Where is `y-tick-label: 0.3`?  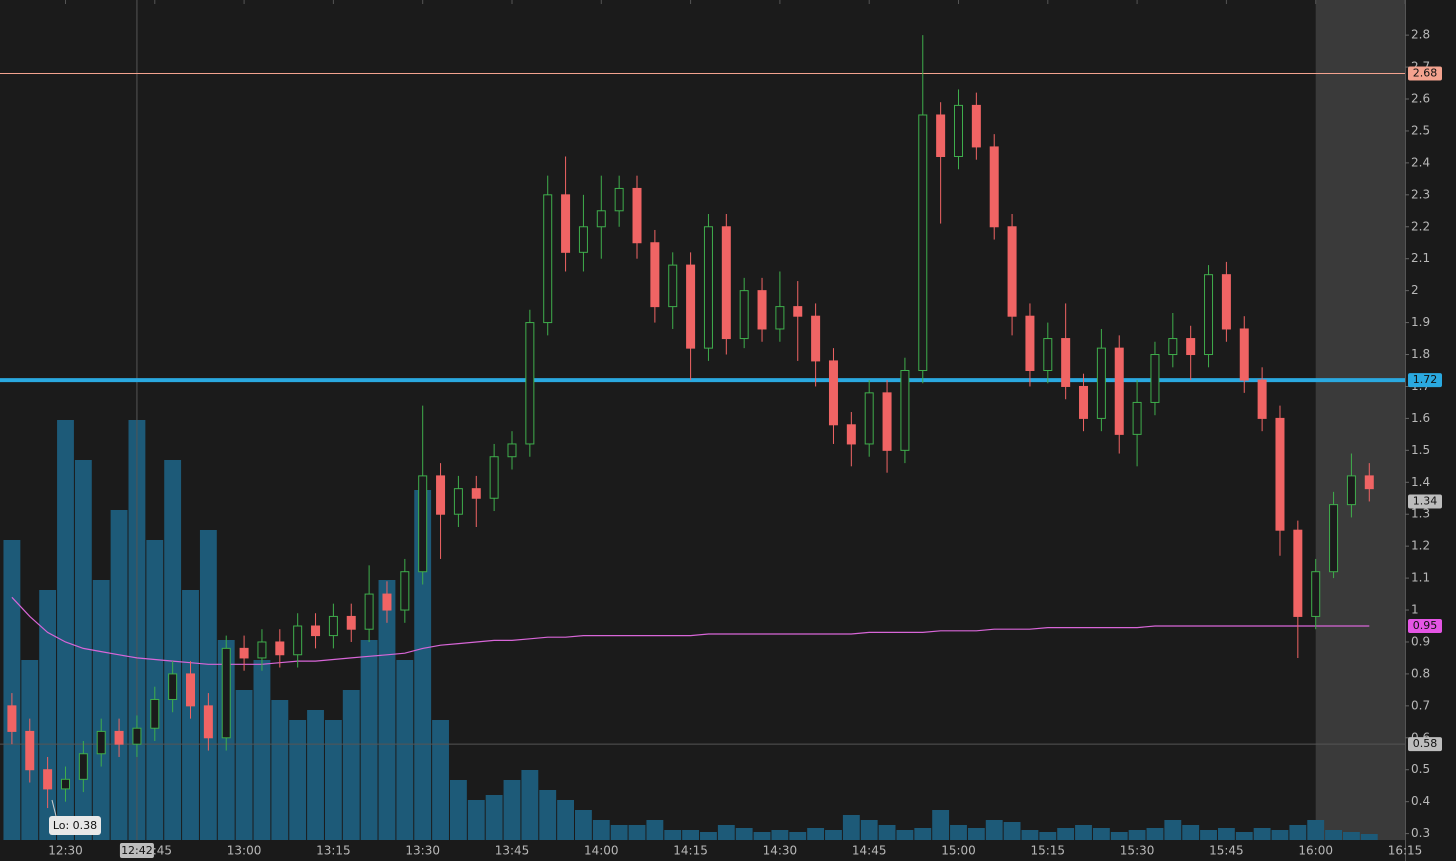
y-tick-label: 0.3 is located at coordinates (1420, 833).